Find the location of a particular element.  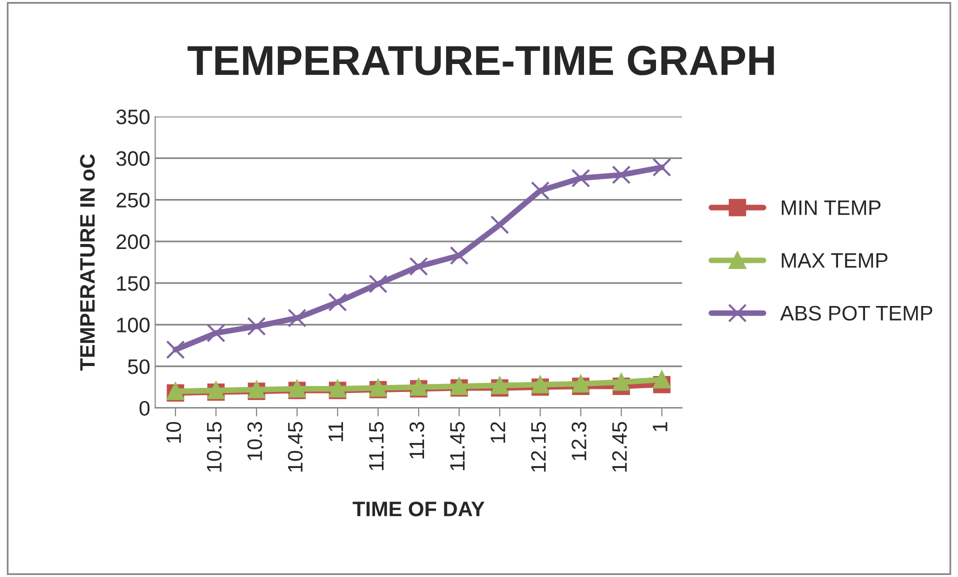

x-tick-label: 10.3 is located at coordinates (254, 441).